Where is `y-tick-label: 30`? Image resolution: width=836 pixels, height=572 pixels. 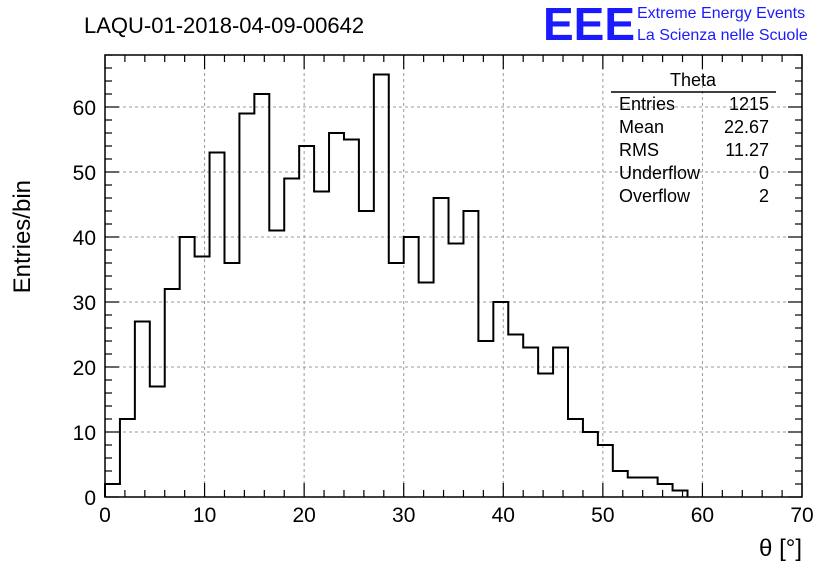
y-tick-label: 30 is located at coordinates (84, 303).